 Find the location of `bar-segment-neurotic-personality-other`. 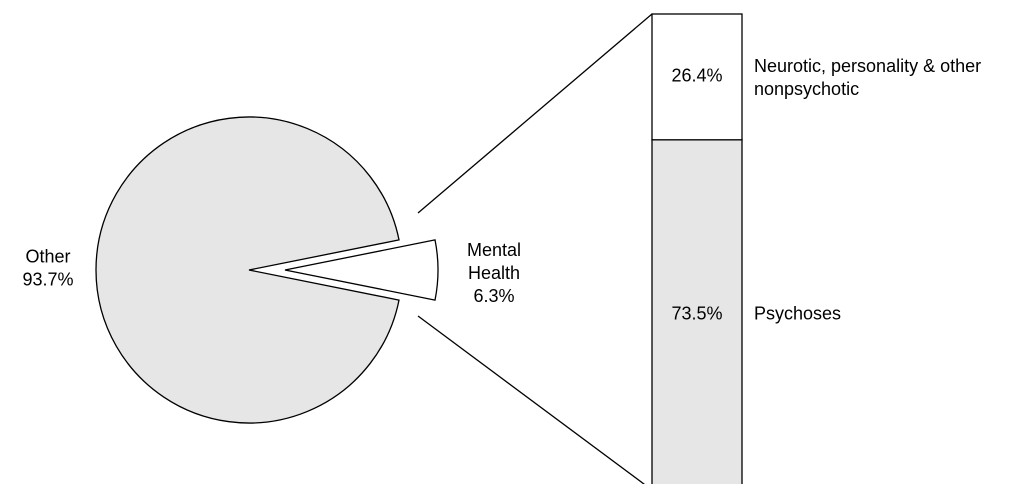

bar-segment-neurotic-personality-other is located at coordinates (697, 77).